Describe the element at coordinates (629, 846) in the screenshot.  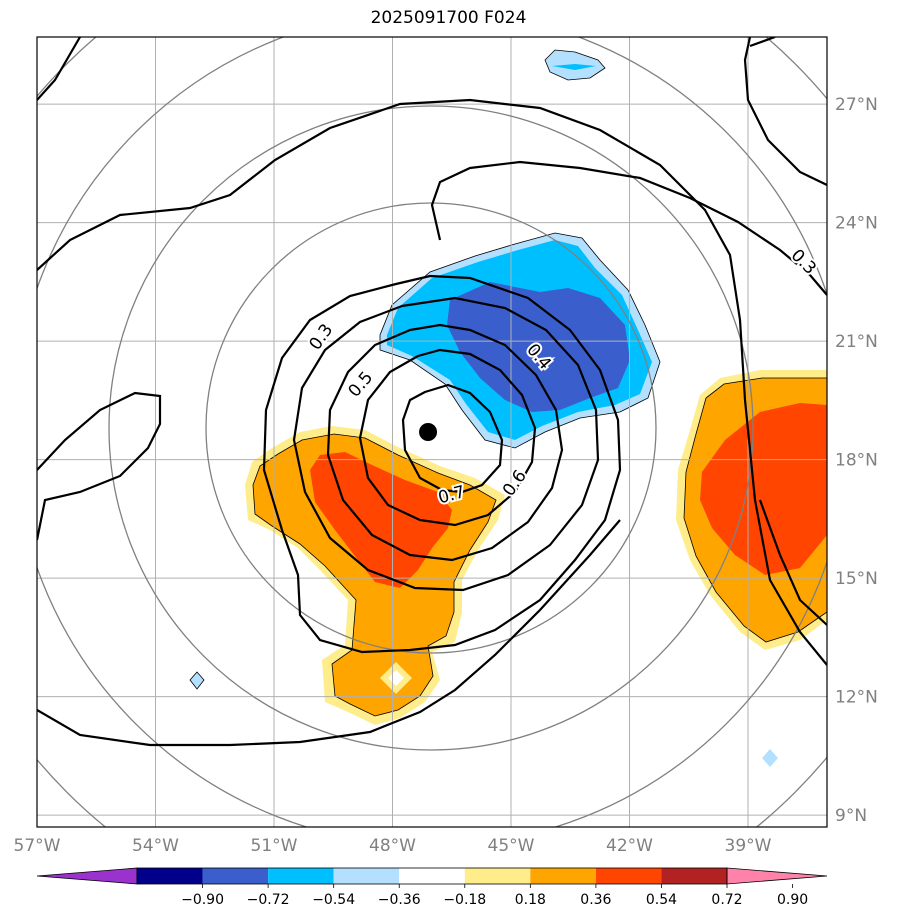
I see `longitude-label: 42°W` at that location.